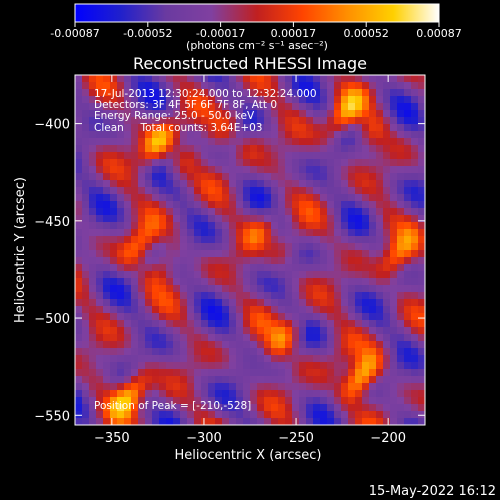 Image resolution: width=500 pixels, height=500 pixels. Describe the element at coordinates (205, 94) in the screenshot. I see `annotation-time-range: 17-Jul-2013 12:30:24.000 to 12:32:24.000` at that location.